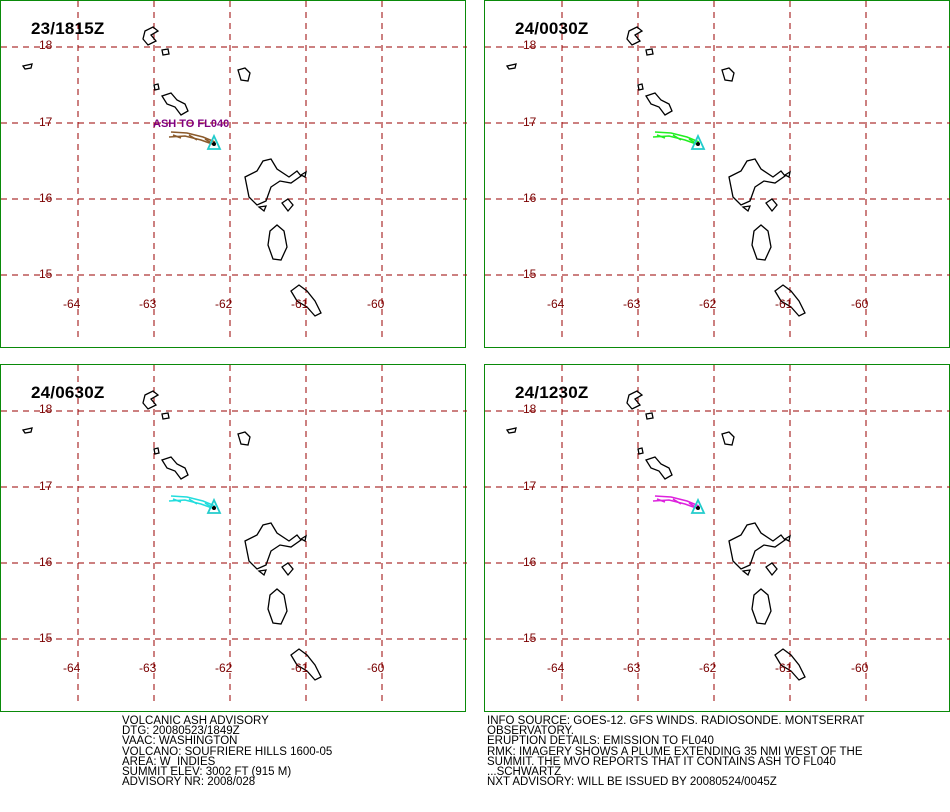 This screenshot has height=812, width=950. What do you see at coordinates (169, 761) in the screenshot?
I see `advisory-line: AREA: W_INDIES` at bounding box center [169, 761].